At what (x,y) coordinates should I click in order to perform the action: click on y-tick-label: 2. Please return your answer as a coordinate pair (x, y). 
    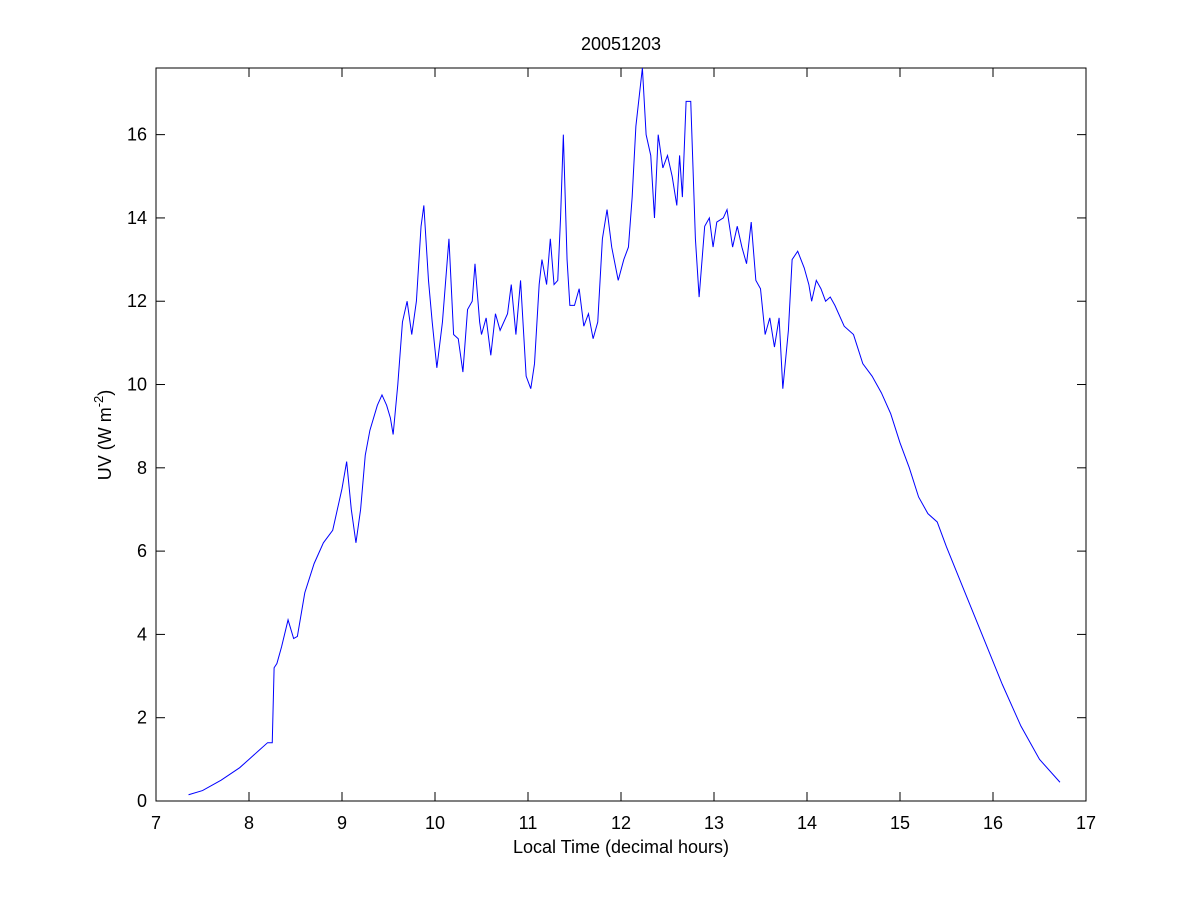
    Looking at the image, I should click on (142, 718).